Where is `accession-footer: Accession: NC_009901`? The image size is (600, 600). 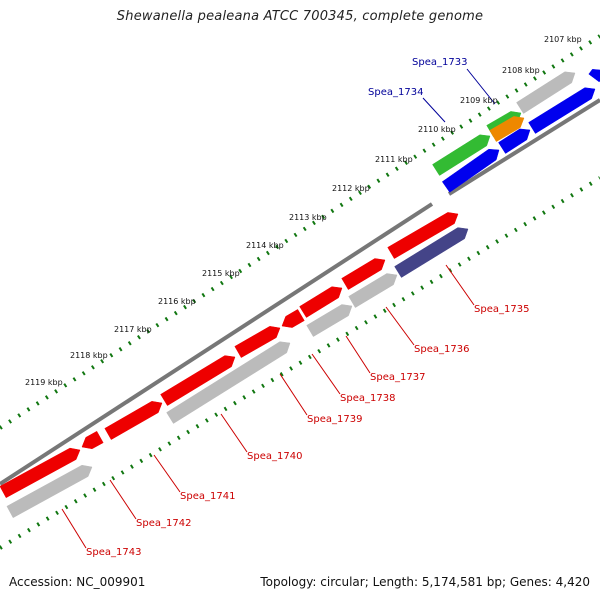
accession-footer: Accession: NC_009901 is located at coordinates (77, 582).